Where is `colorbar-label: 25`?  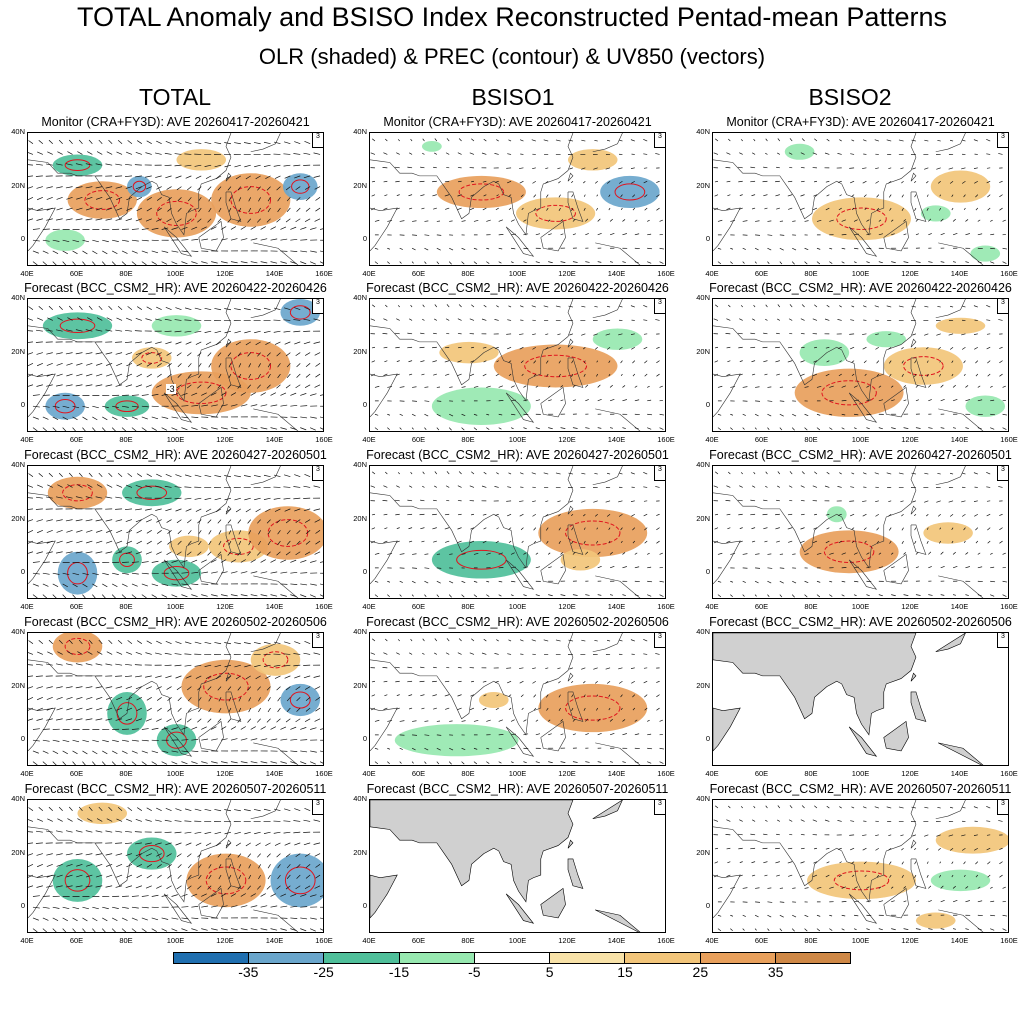
colorbar-label: 25 is located at coordinates (700, 972).